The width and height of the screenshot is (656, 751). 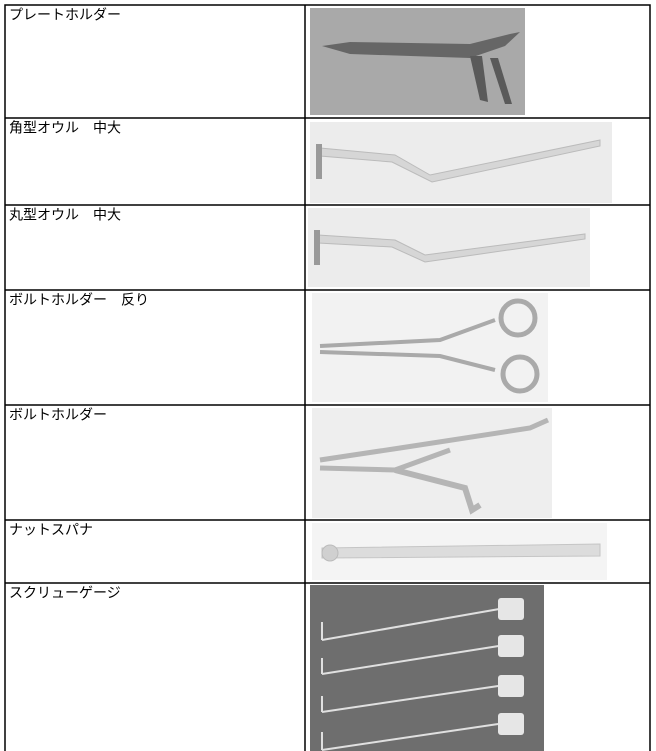 What do you see at coordinates (449, 247) in the screenshot?
I see `photo-round-awl` at bounding box center [449, 247].